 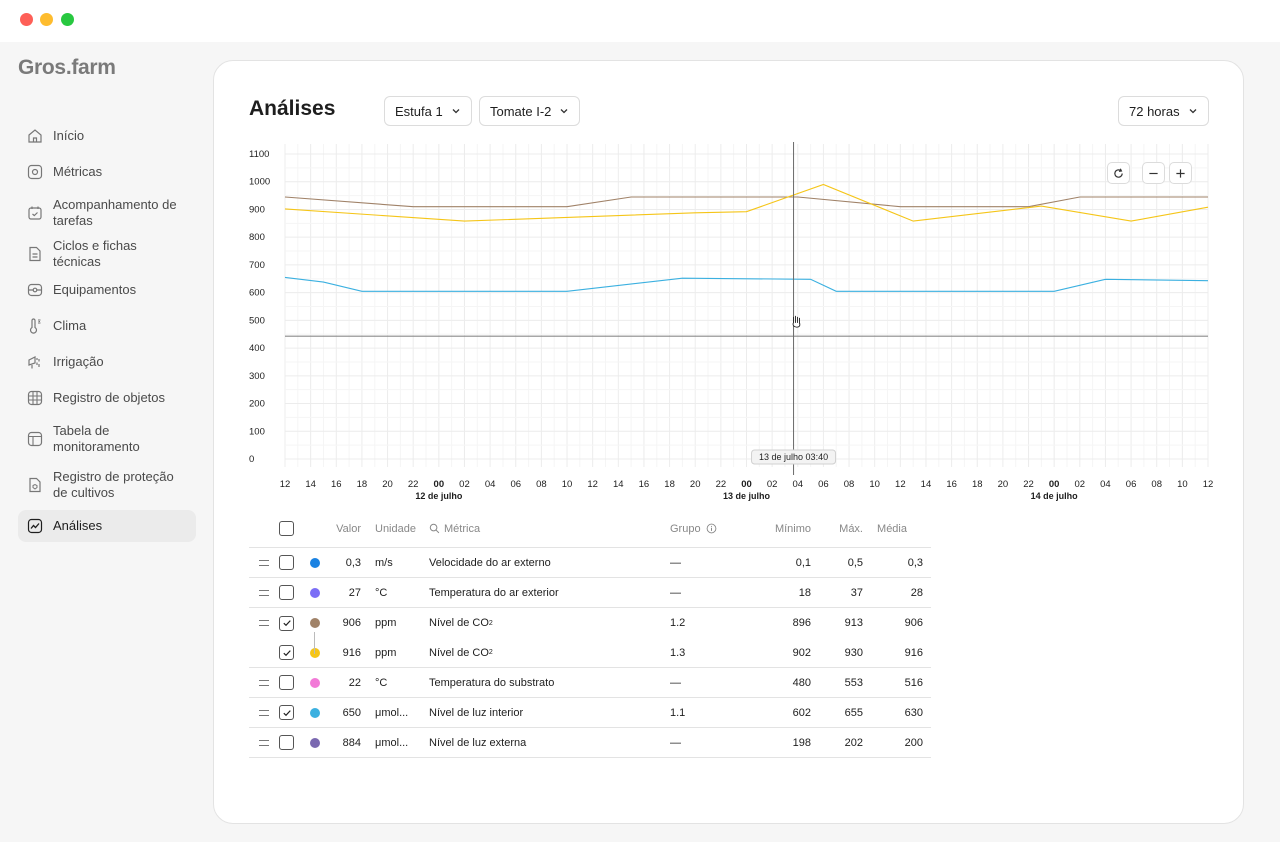 What do you see at coordinates (286, 528) in the screenshot?
I see `select-all-checkbox` at bounding box center [286, 528].